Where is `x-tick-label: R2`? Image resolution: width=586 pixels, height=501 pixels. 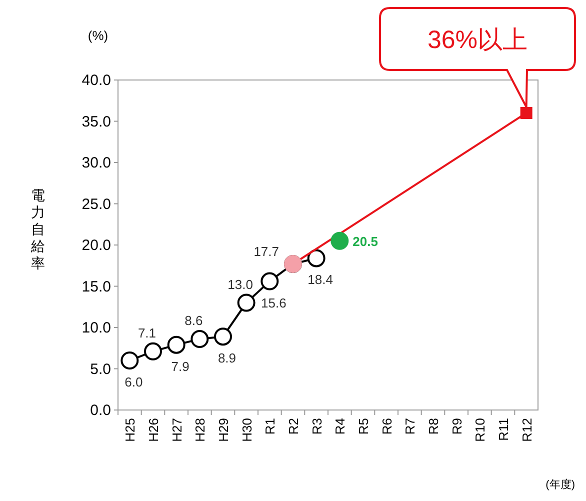 x-tick-label: R2 is located at coordinates (293, 426).